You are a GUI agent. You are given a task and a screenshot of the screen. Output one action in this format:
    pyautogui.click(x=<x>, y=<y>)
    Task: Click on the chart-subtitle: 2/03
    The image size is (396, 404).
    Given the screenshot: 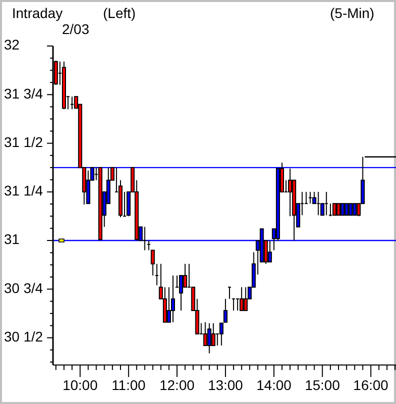 What is the action you would take?
    pyautogui.click(x=76, y=29)
    